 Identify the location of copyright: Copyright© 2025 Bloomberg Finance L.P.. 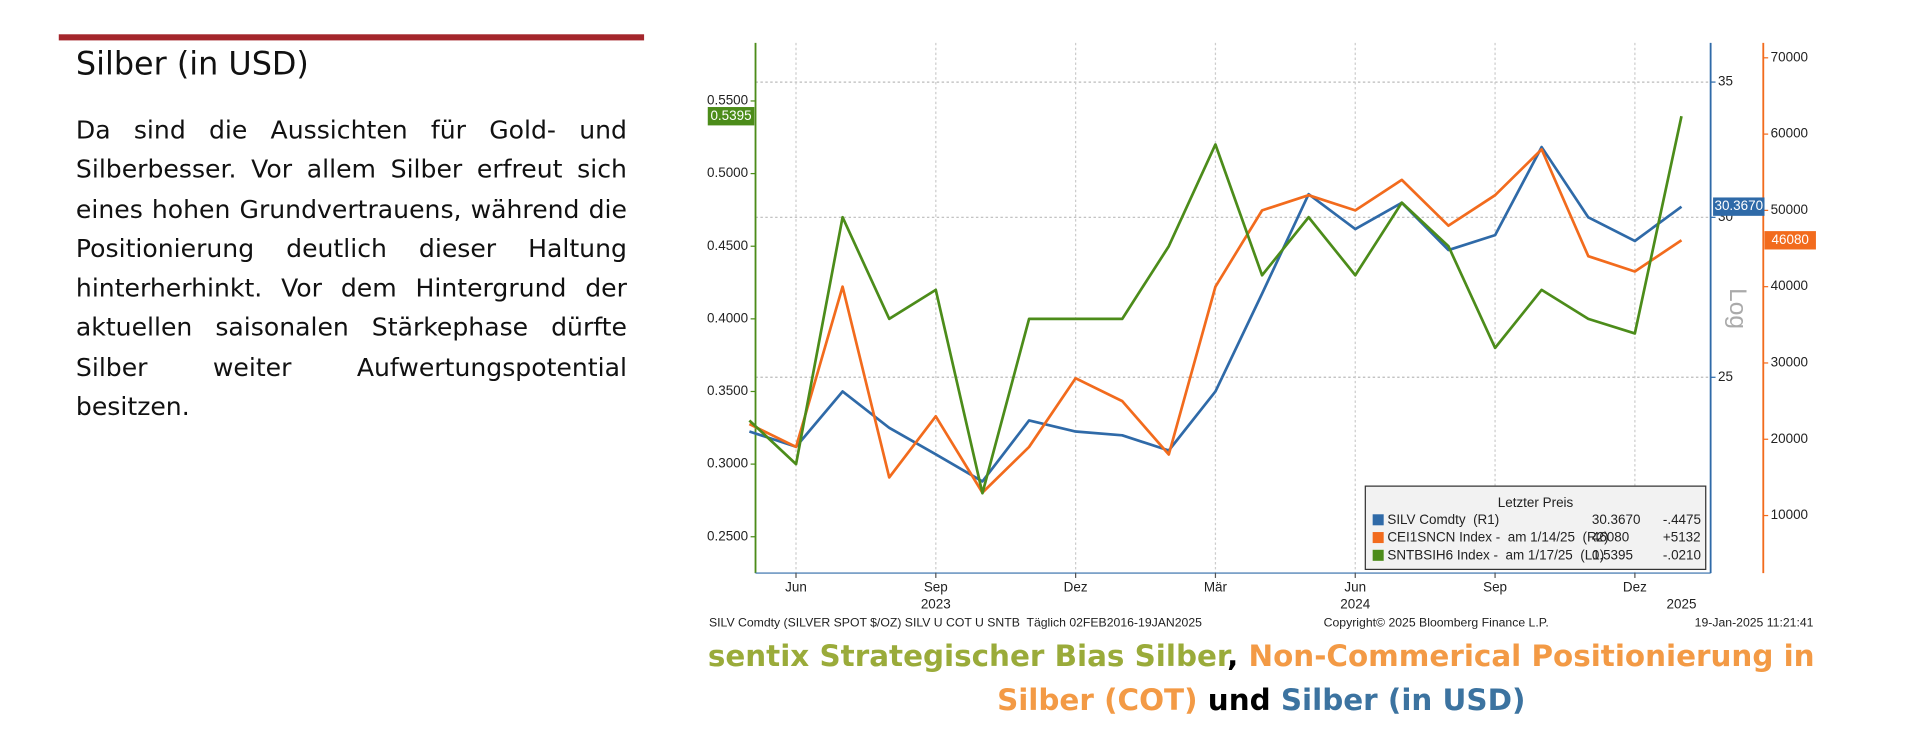
(1436, 623).